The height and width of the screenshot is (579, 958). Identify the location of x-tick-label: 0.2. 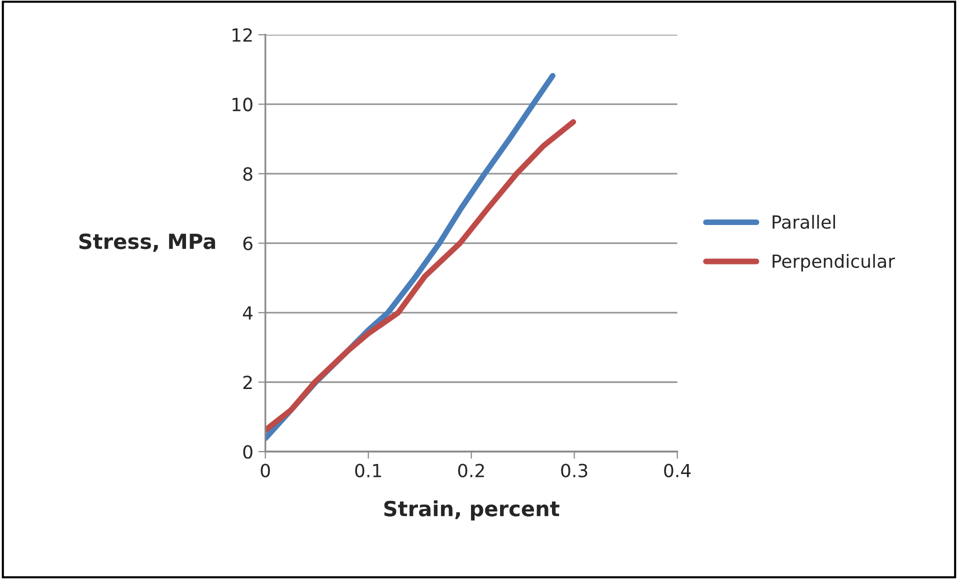
(471, 471).